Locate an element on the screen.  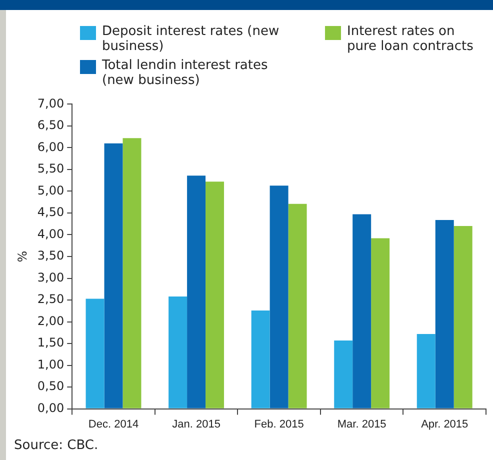
y-tick-label: 6,50 is located at coordinates (50, 125).